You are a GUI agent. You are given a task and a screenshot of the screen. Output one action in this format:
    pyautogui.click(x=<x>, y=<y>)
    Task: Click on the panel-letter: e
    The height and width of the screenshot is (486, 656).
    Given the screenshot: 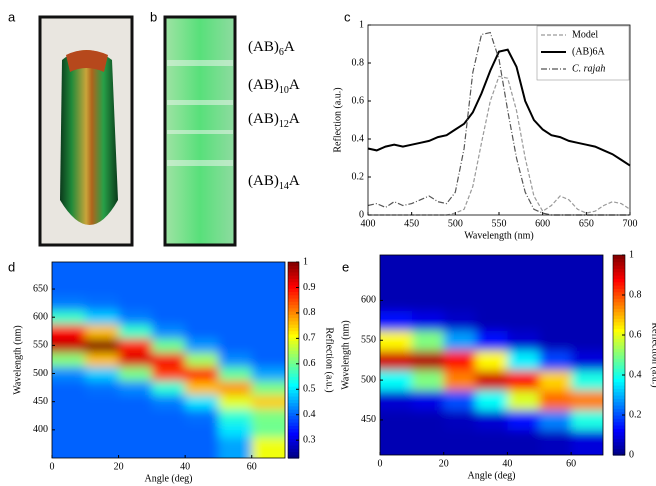 What is the action you would take?
    pyautogui.click(x=345, y=266)
    